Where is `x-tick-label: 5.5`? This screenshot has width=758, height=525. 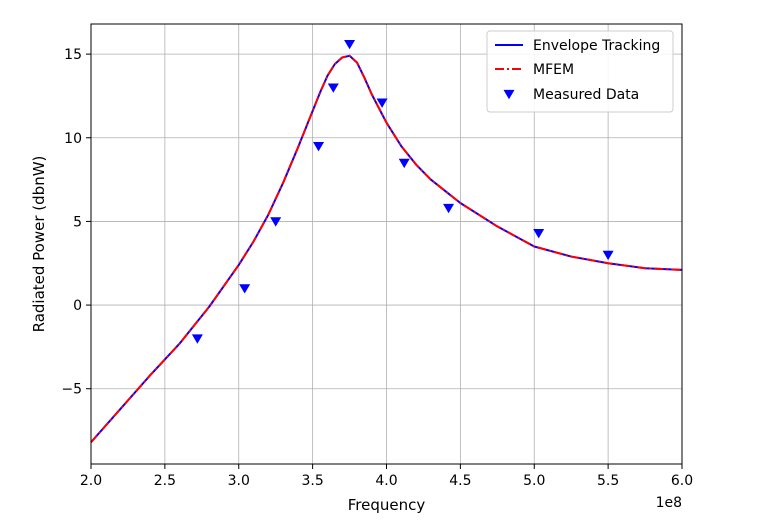
x-tick-label: 5.5 is located at coordinates (608, 481).